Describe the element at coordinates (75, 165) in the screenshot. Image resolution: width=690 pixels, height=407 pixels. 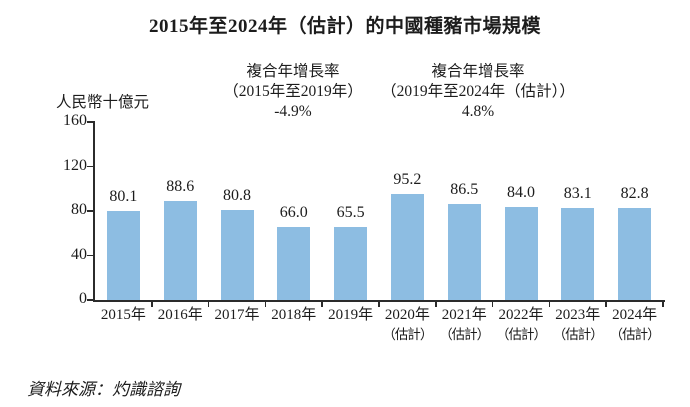
I see `y-axis-tick-label: 120` at that location.